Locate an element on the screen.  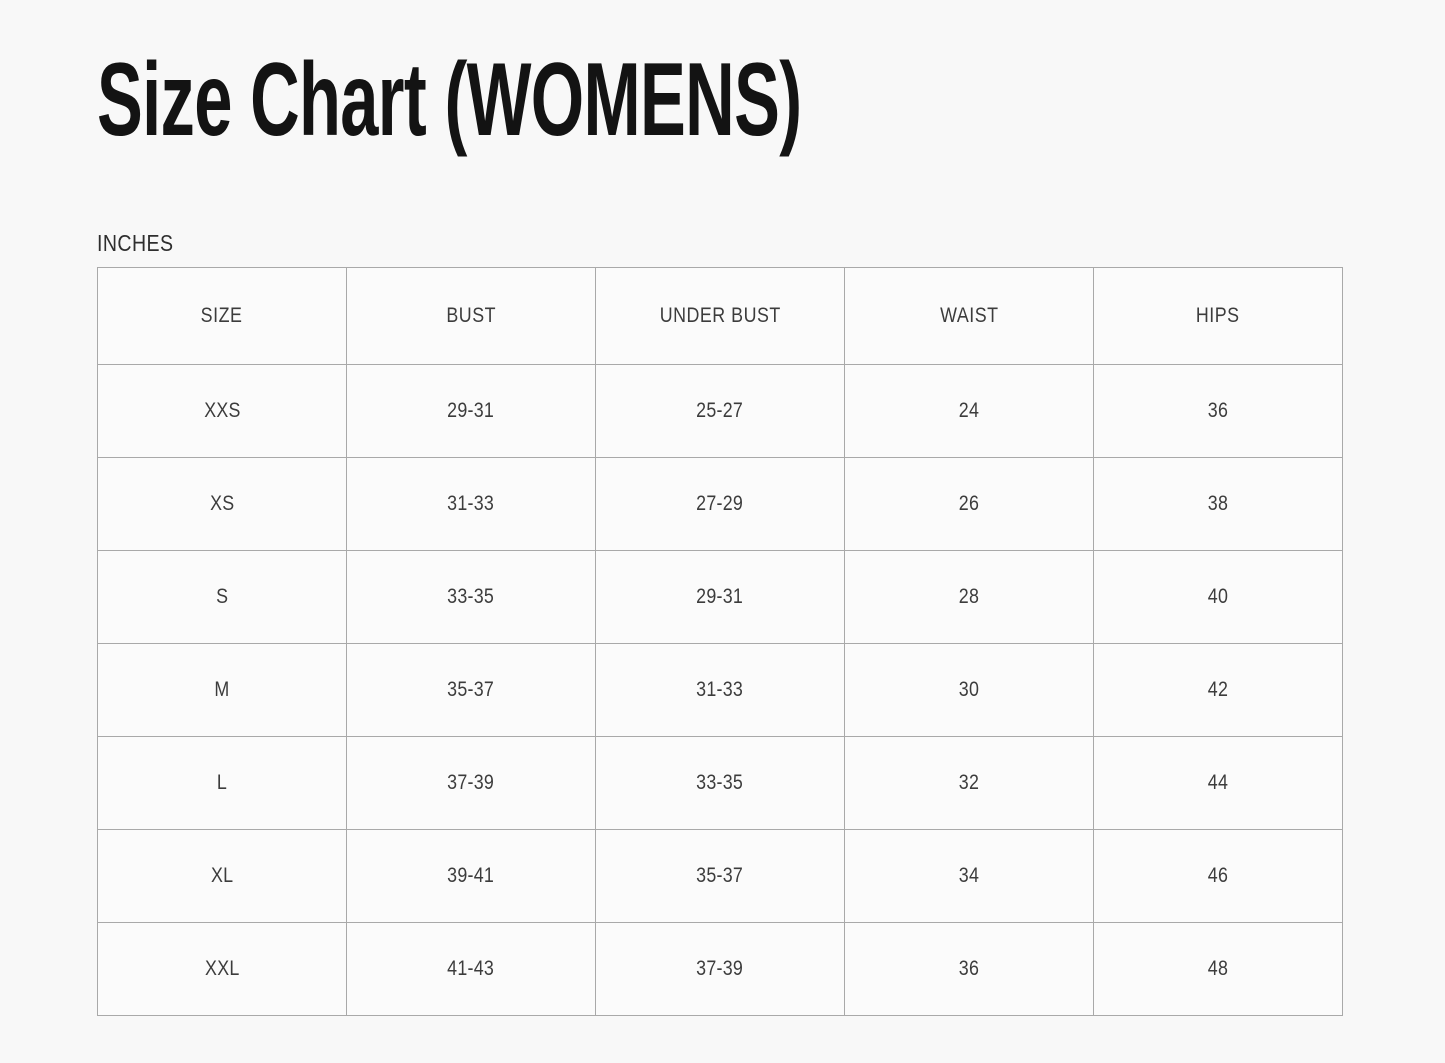
cell-under-bust: 25-27 is located at coordinates (720, 411).